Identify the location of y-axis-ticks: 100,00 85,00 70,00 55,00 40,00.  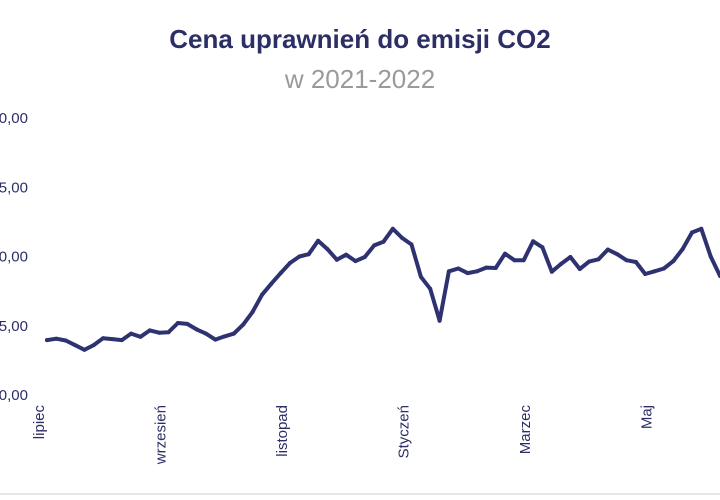
(14, 257).